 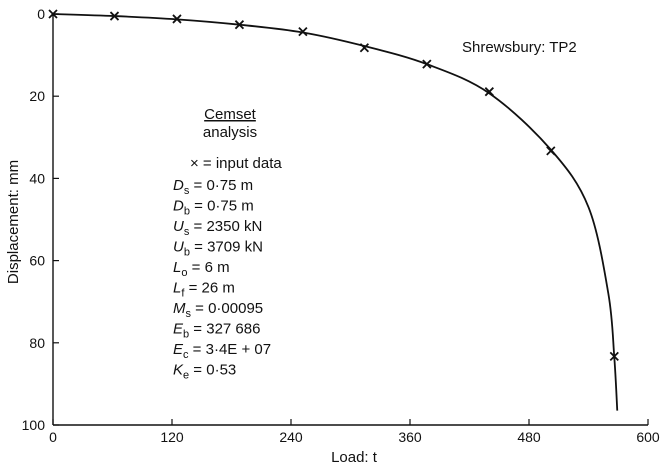 I want to click on x-tick-label: 0, so click(x=53, y=437).